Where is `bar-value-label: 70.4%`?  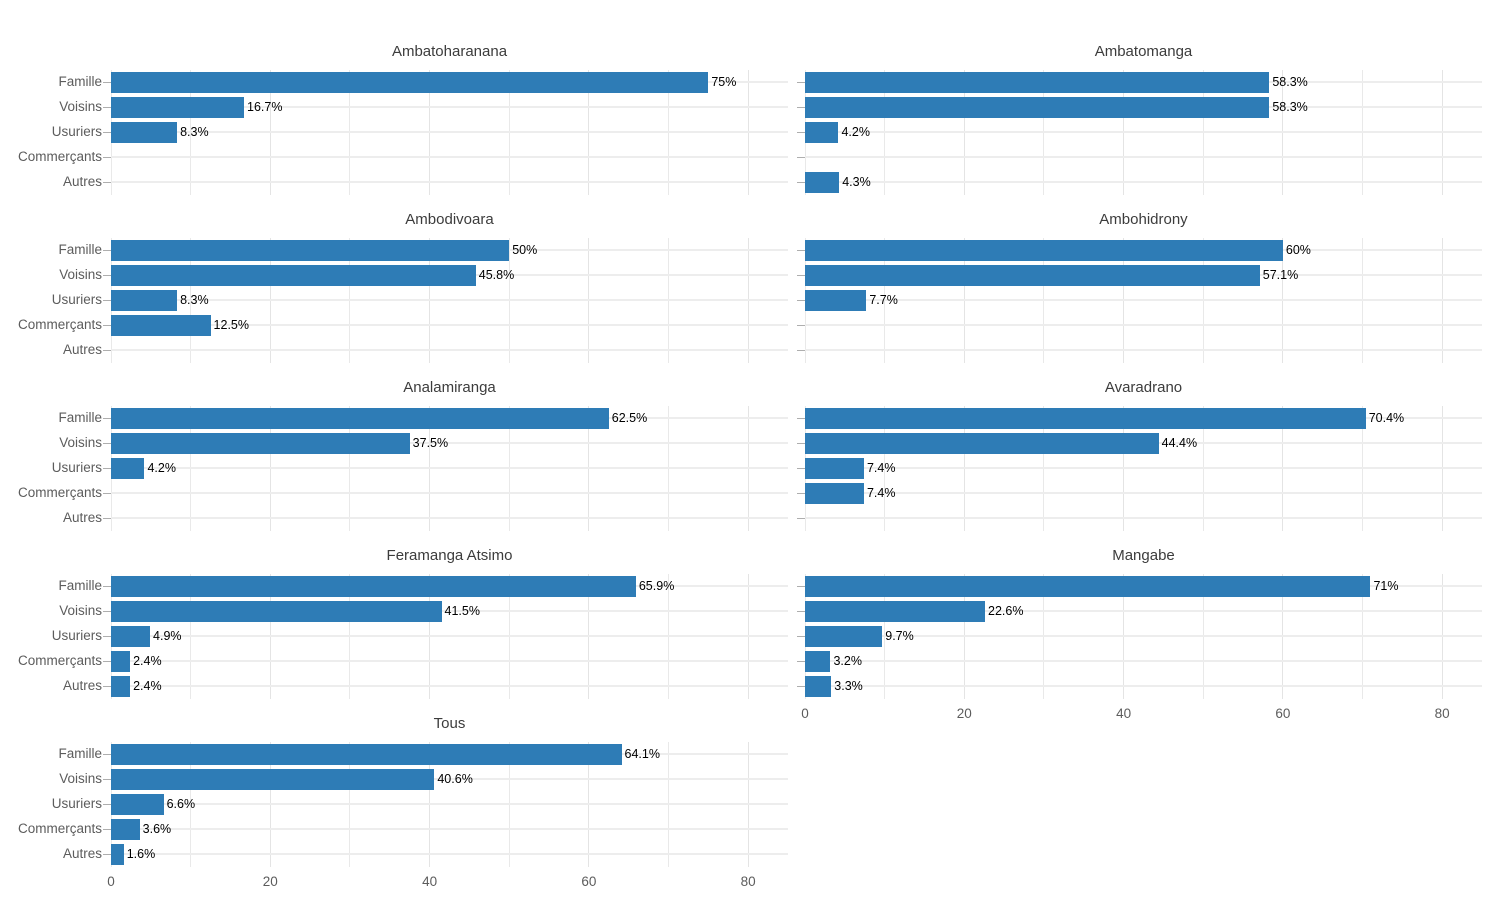
bar-value-label: 70.4% is located at coordinates (1386, 417).